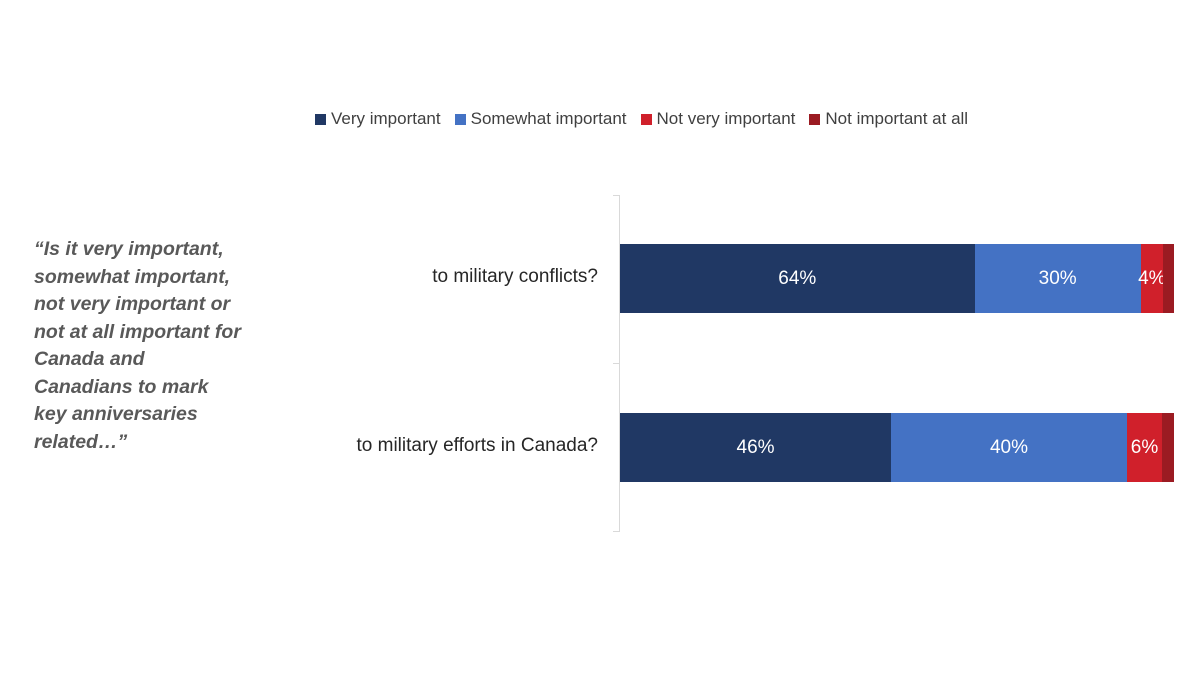 This screenshot has width=1200, height=675. Describe the element at coordinates (477, 445) in the screenshot. I see `category-label: to military efforts in Canada?` at that location.